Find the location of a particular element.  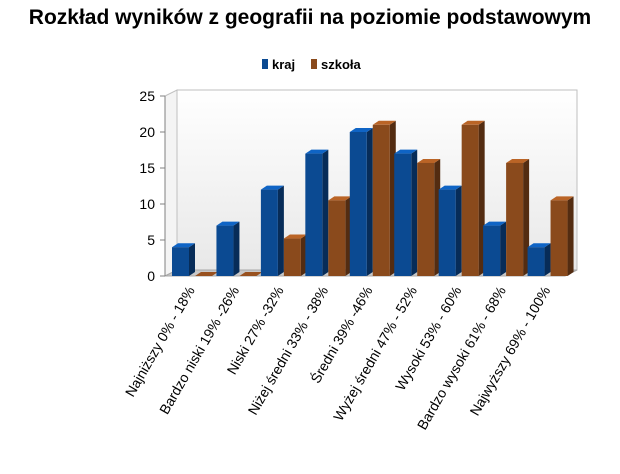

legend: kraj szkoła is located at coordinates (312, 64).